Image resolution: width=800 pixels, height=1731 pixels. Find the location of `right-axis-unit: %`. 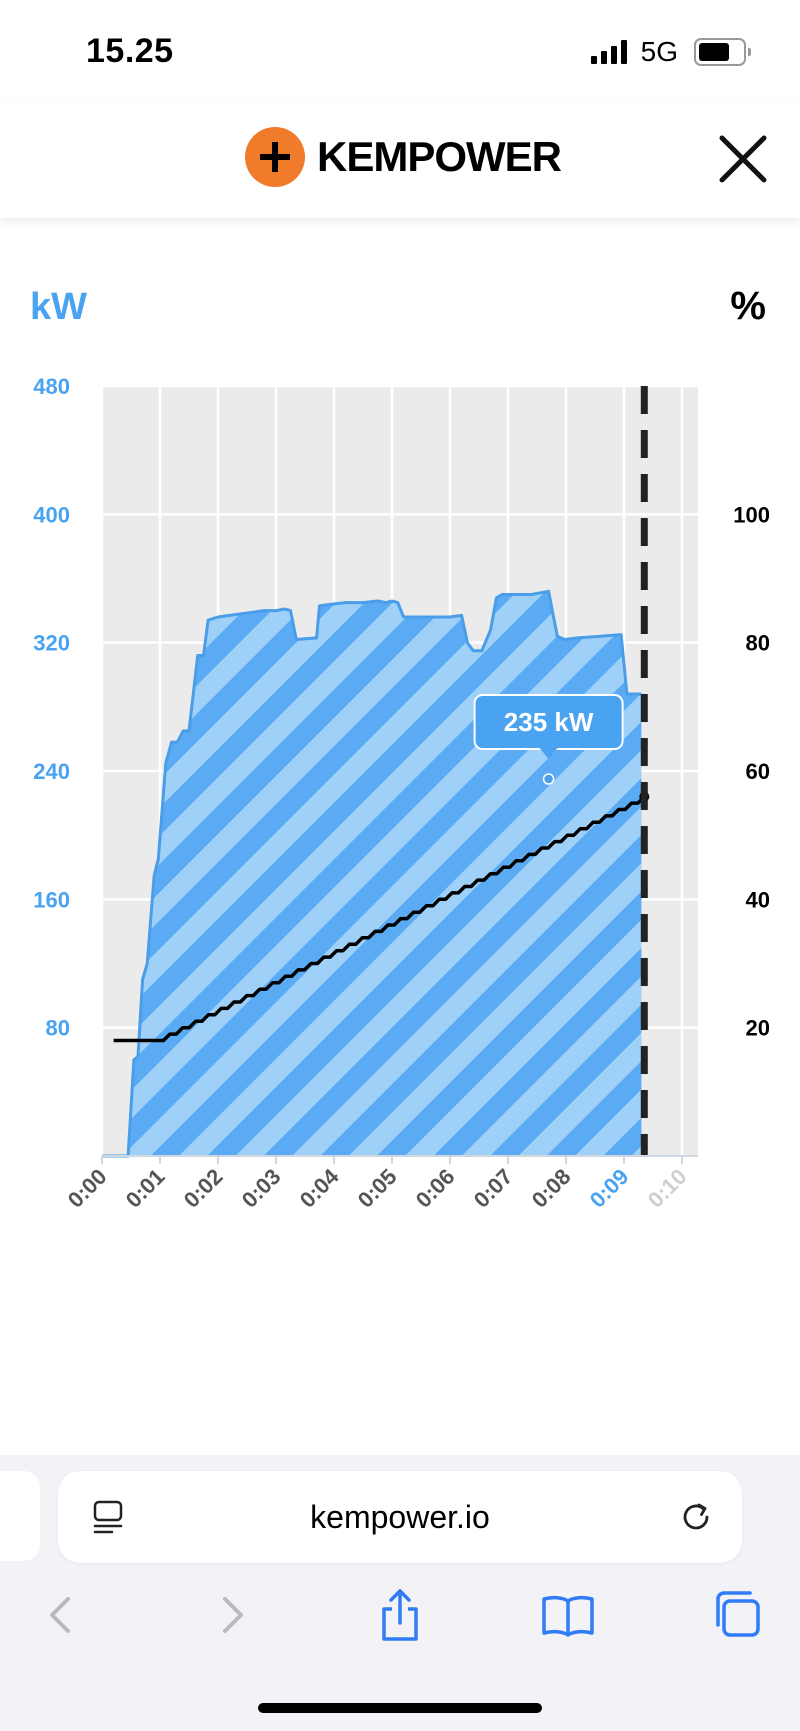

right-axis-unit: % is located at coordinates (748, 306).